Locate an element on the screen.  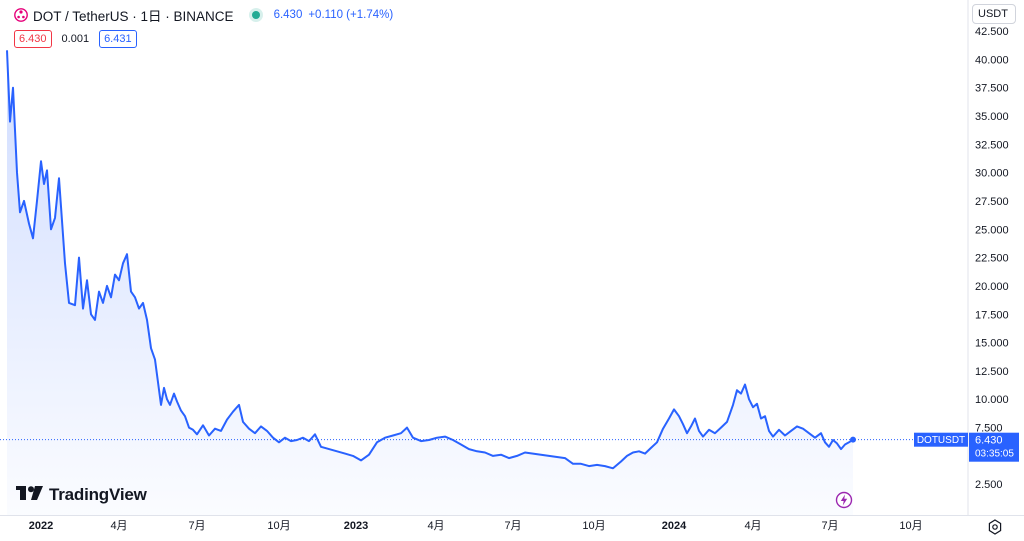
y-tick-label: 27.500 is located at coordinates (992, 202).